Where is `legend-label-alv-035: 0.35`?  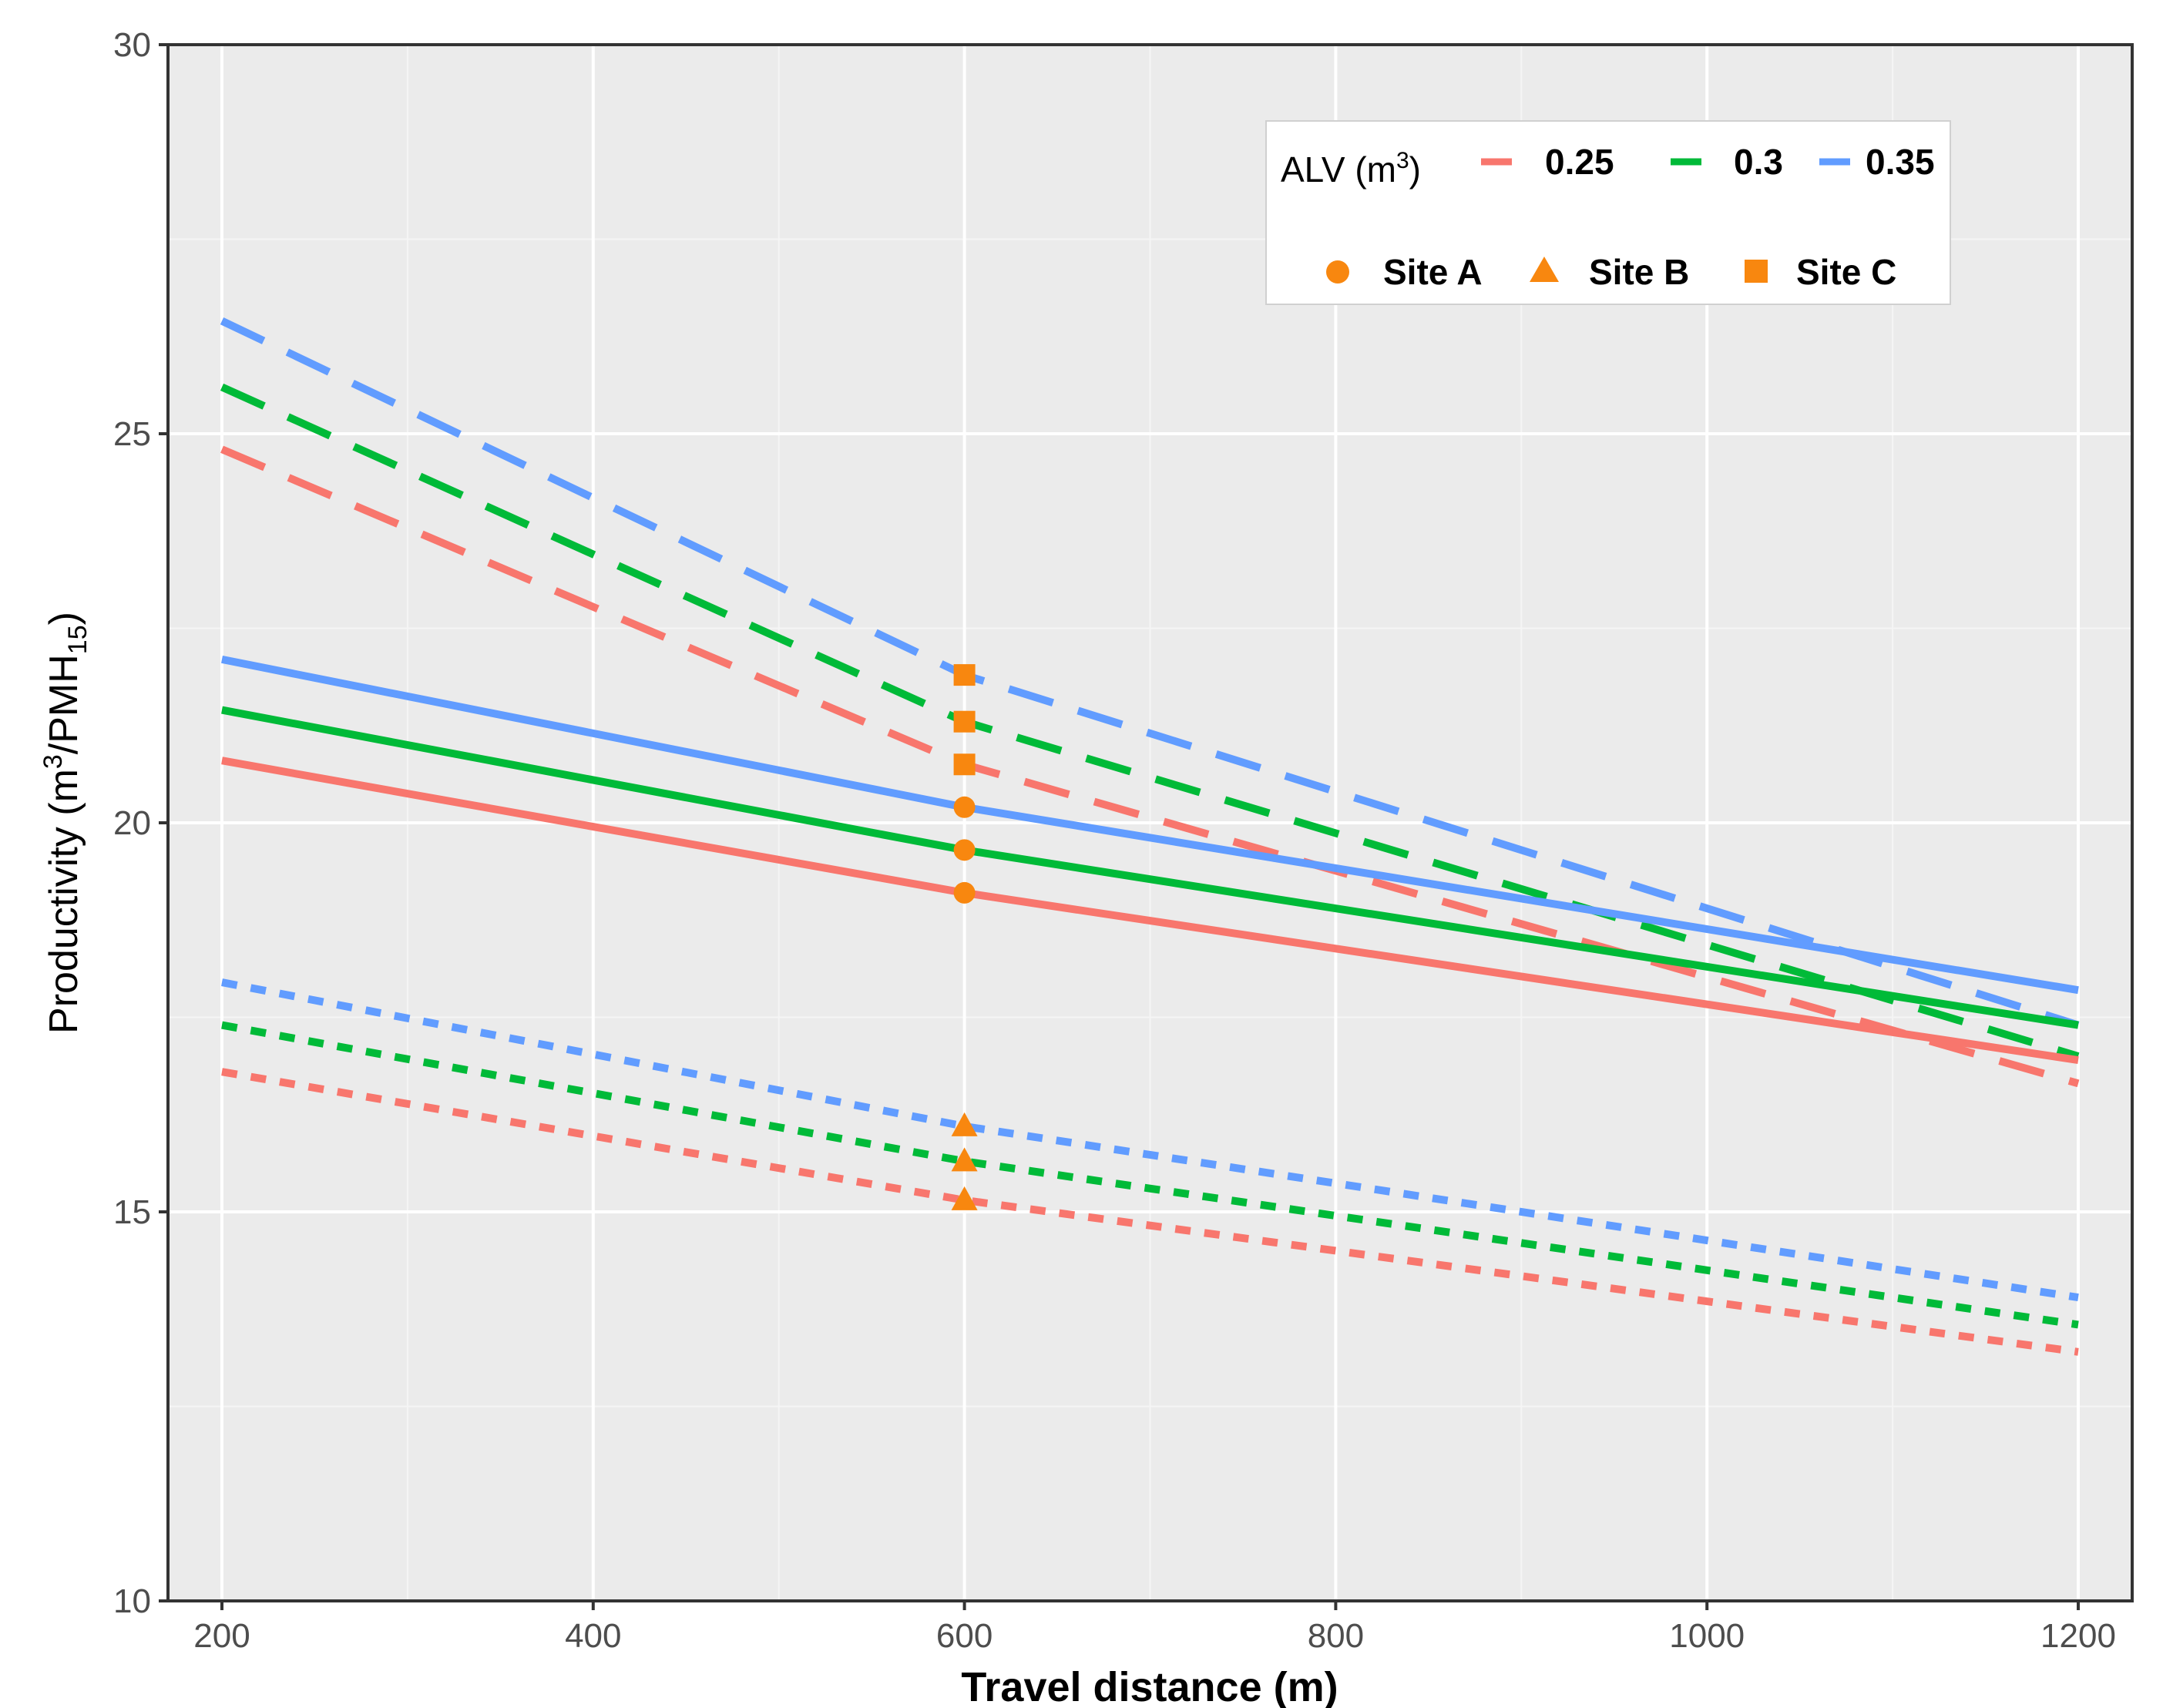
legend-label-alv-035: 0.35 is located at coordinates (1900, 162).